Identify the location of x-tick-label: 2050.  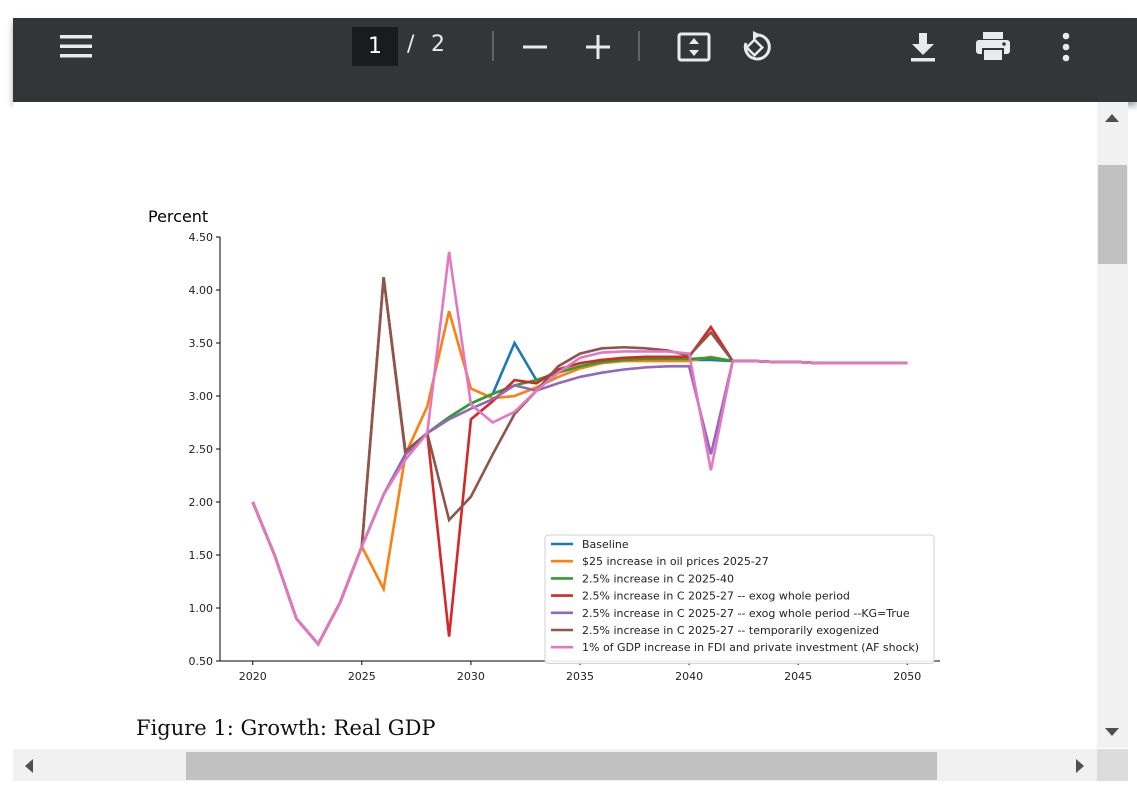
(907, 676).